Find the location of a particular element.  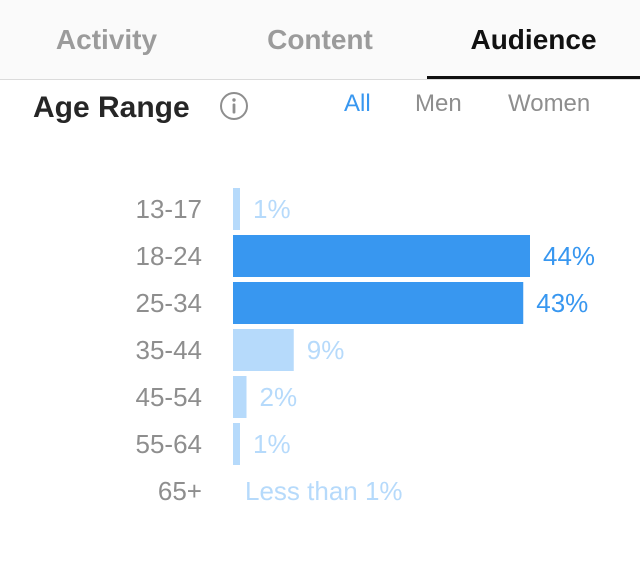

tab-content: Content is located at coordinates (320, 39).